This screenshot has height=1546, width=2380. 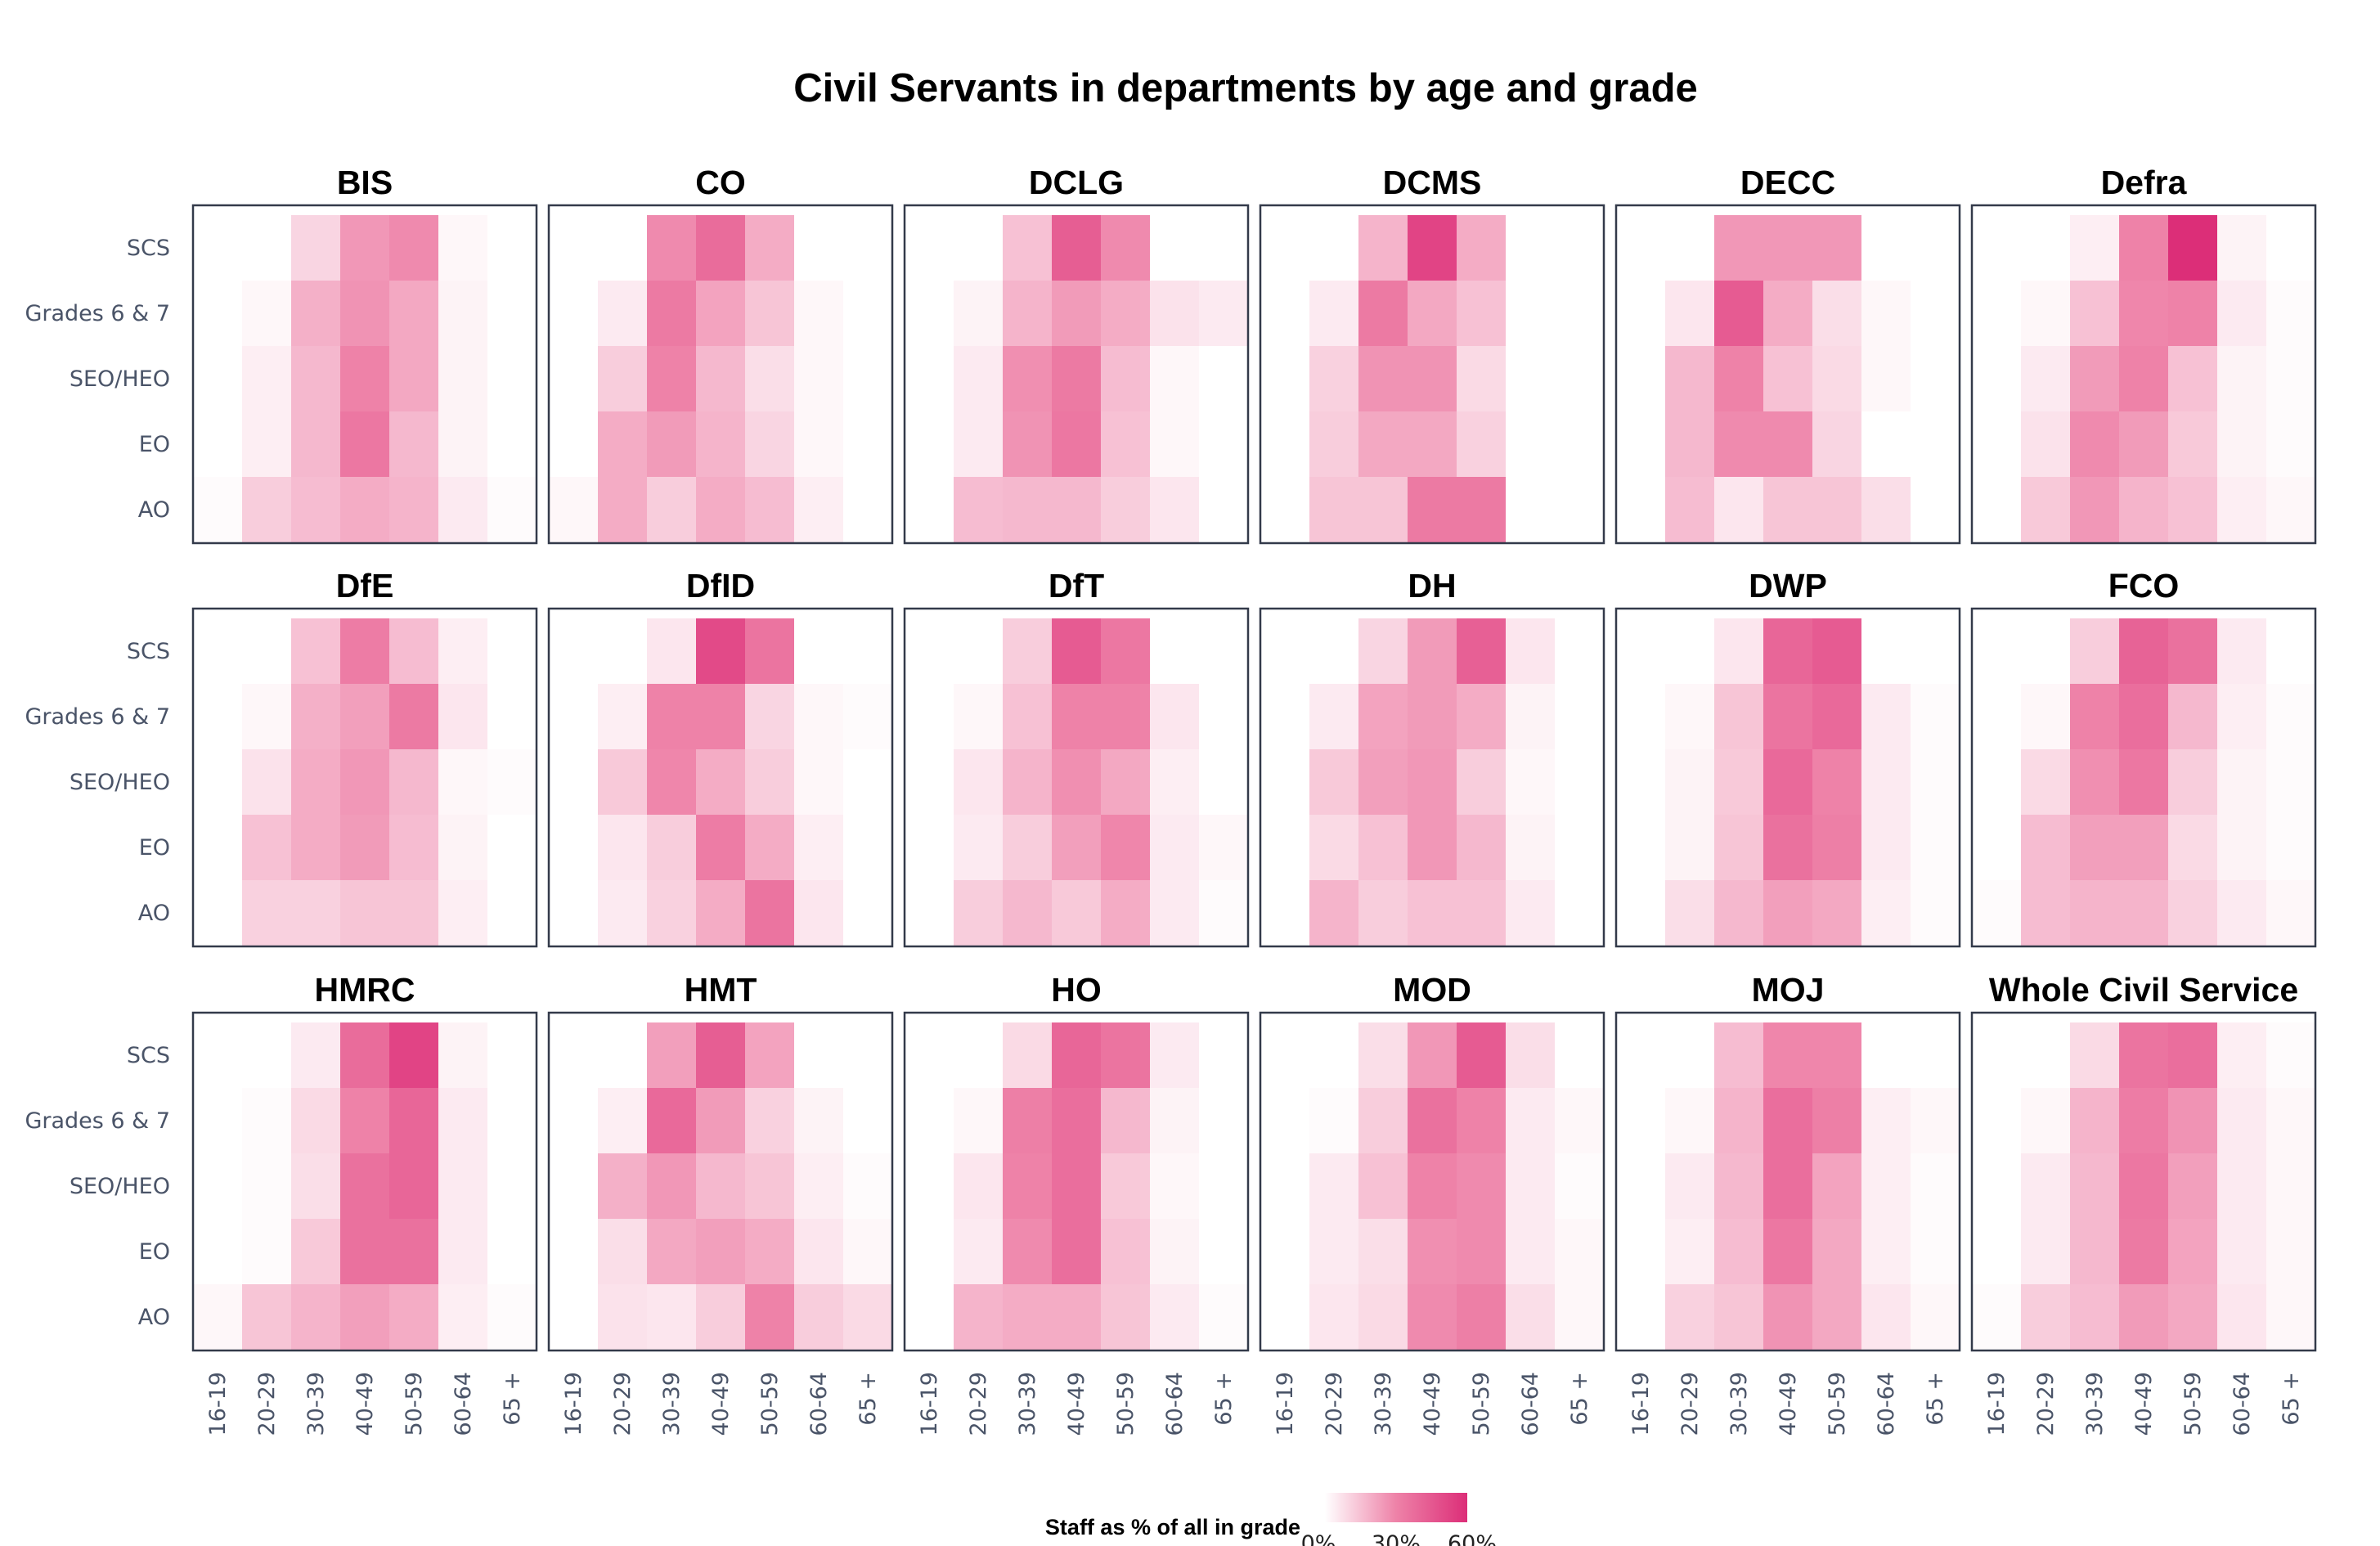 What do you see at coordinates (154, 914) in the screenshot?
I see `y-tick-label: AO` at bounding box center [154, 914].